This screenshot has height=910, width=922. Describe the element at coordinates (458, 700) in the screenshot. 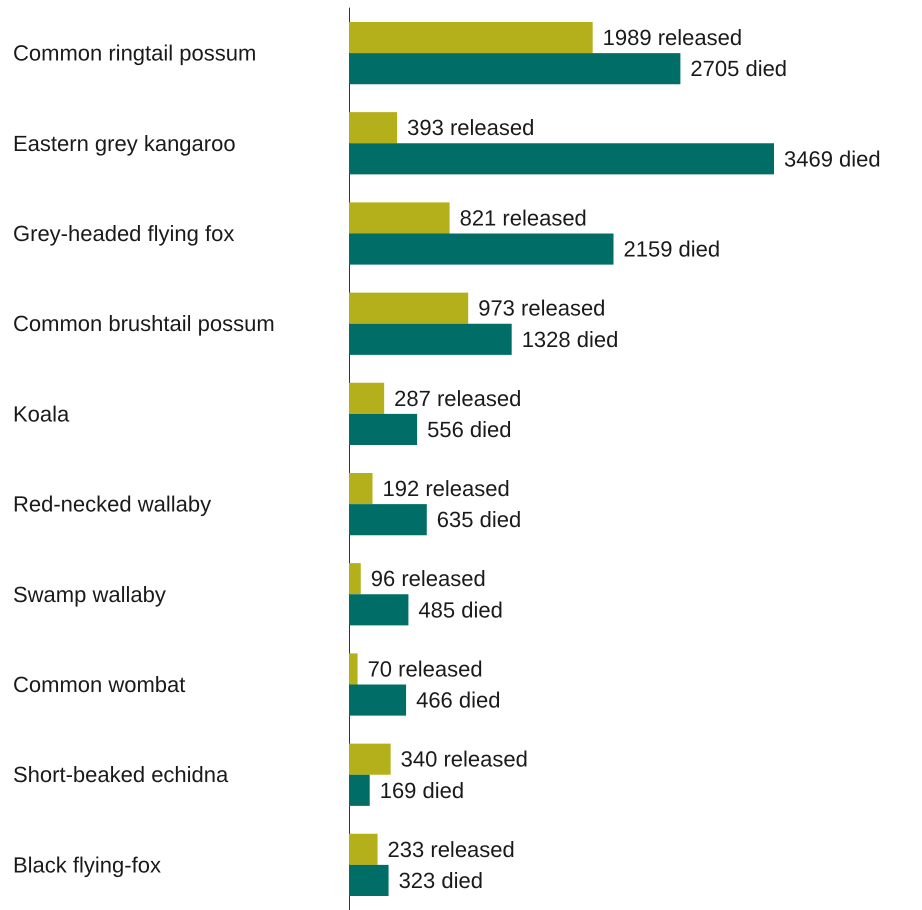

I see `data-label: 466 died` at that location.